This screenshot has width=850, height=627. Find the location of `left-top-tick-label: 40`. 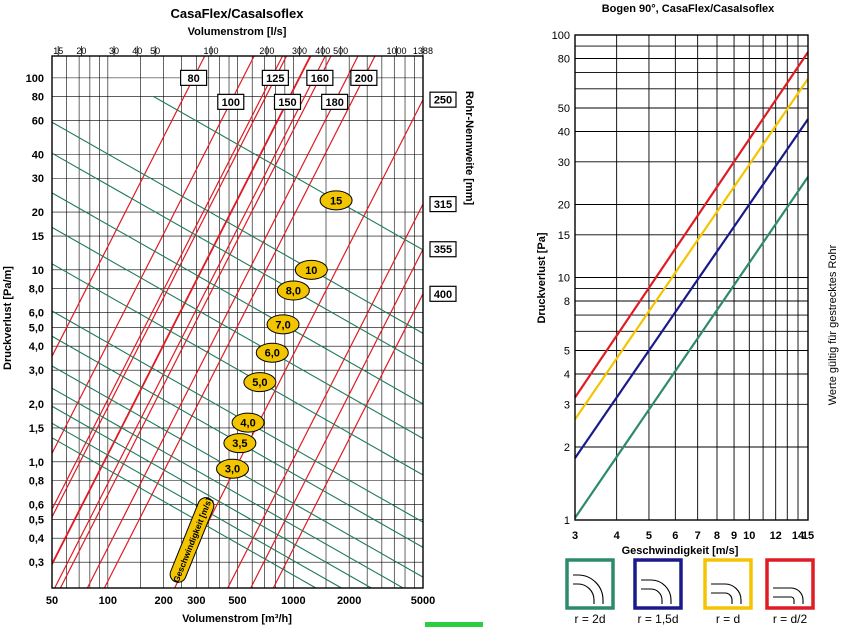

left-top-tick-label: 40 is located at coordinates (137, 51).